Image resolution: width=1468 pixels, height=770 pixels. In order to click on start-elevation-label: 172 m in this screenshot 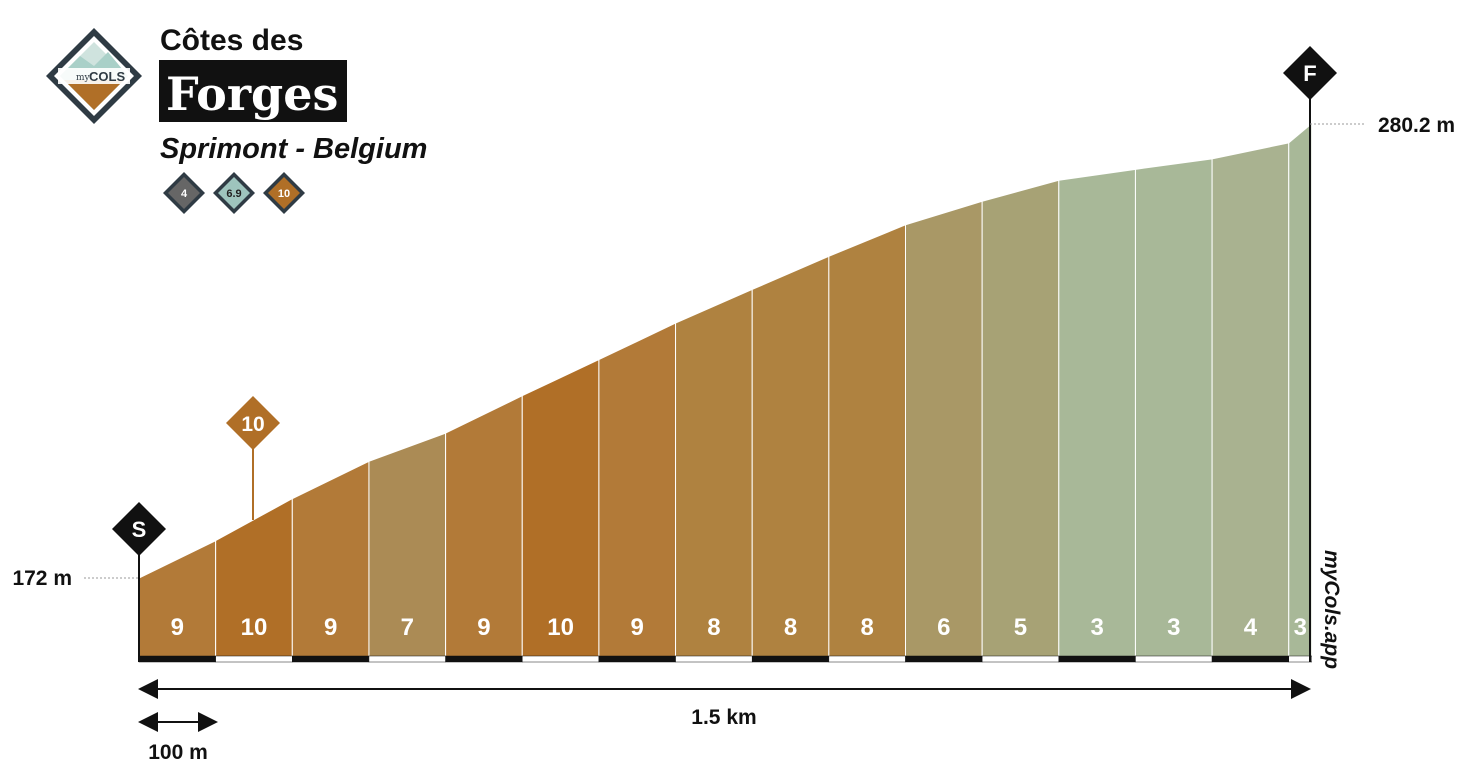, I will do `click(42, 578)`.